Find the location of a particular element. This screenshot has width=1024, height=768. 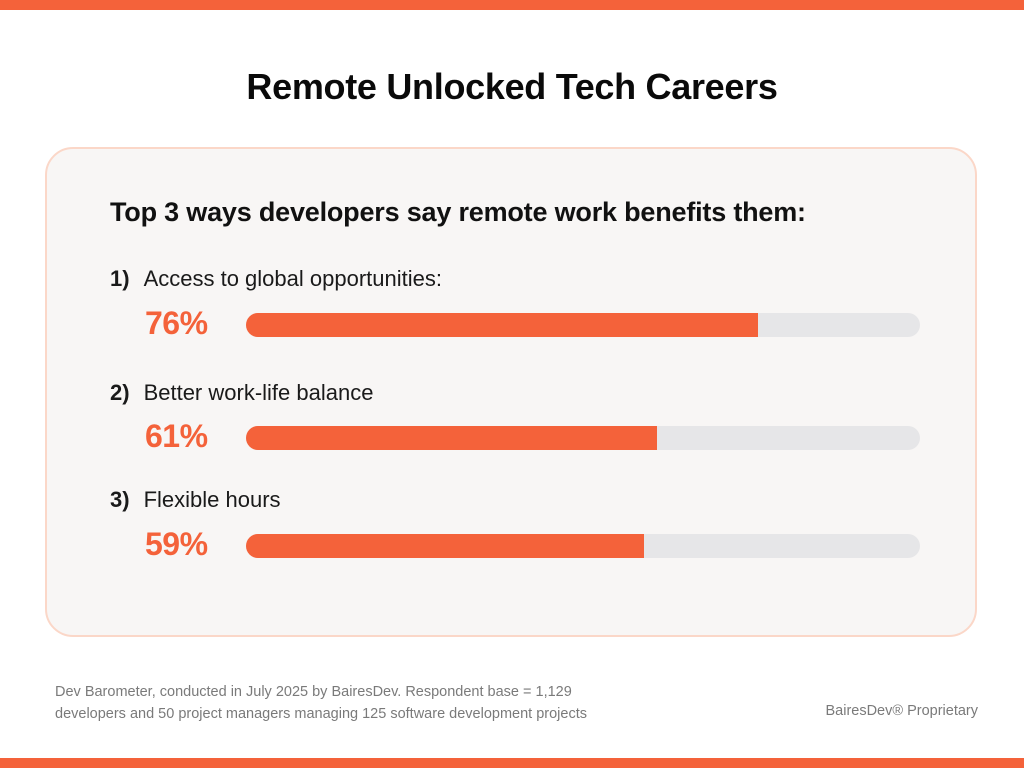

bar-number-2: 2) is located at coordinates (120, 392).